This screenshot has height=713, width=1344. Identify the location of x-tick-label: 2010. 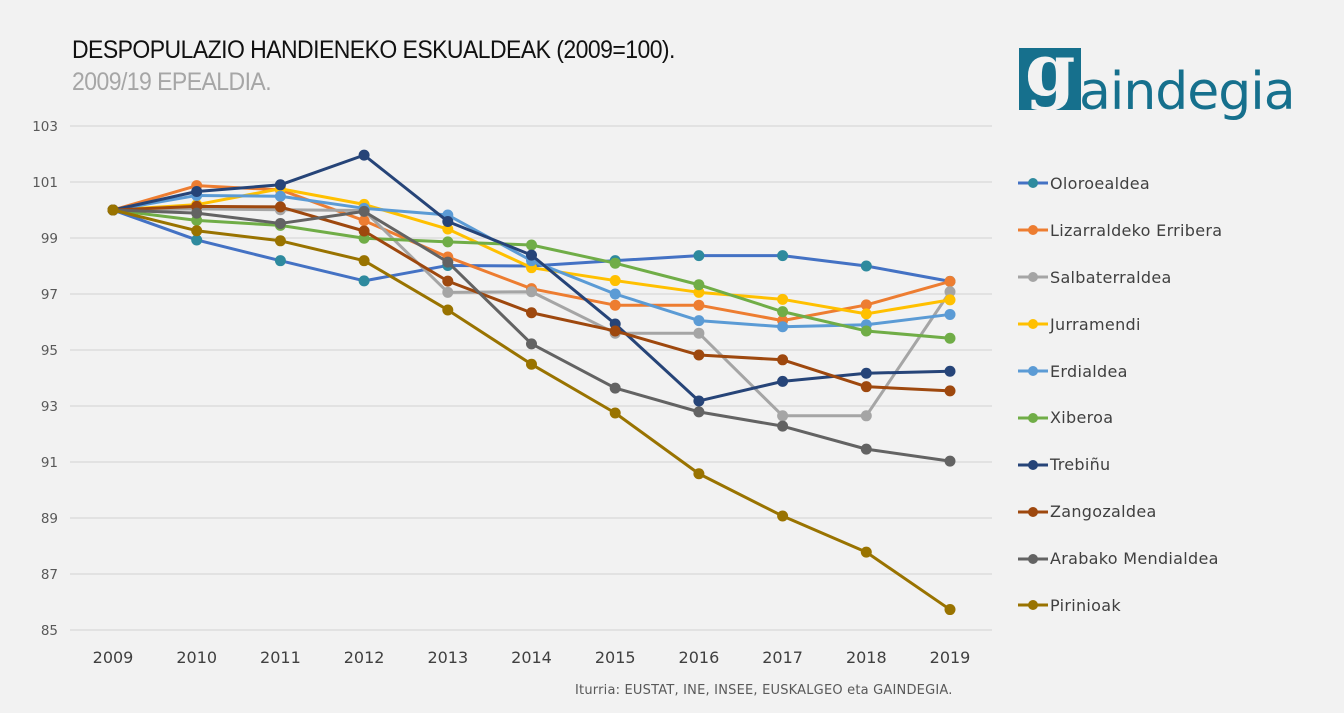
(196, 657).